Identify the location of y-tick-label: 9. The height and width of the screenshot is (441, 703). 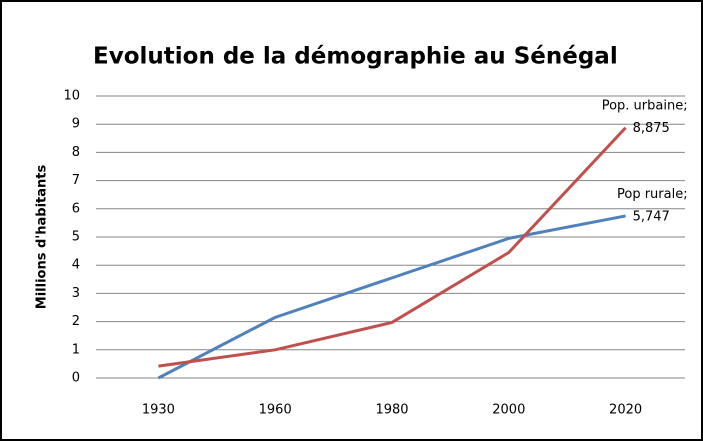
(76, 124).